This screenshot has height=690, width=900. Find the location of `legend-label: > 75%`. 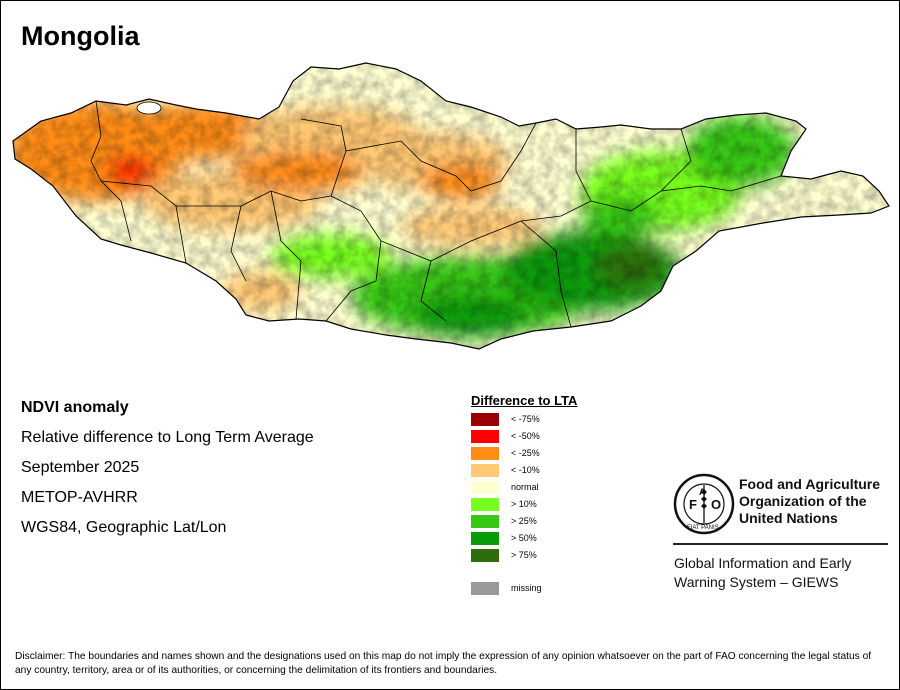

legend-label: > 75% is located at coordinates (524, 555).